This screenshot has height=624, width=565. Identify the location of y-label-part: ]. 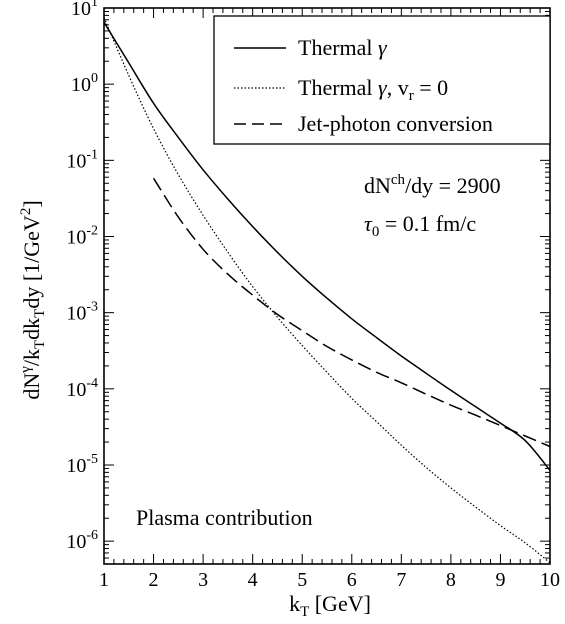
(31, 203).